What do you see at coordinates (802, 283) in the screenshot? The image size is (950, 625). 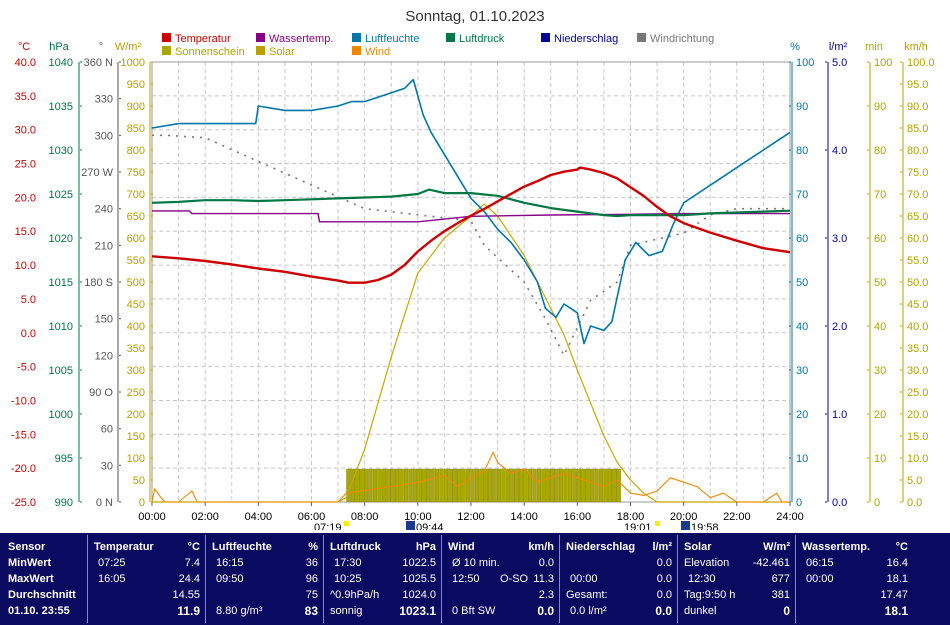 I see `humidity-axis-tick: 50` at bounding box center [802, 283].